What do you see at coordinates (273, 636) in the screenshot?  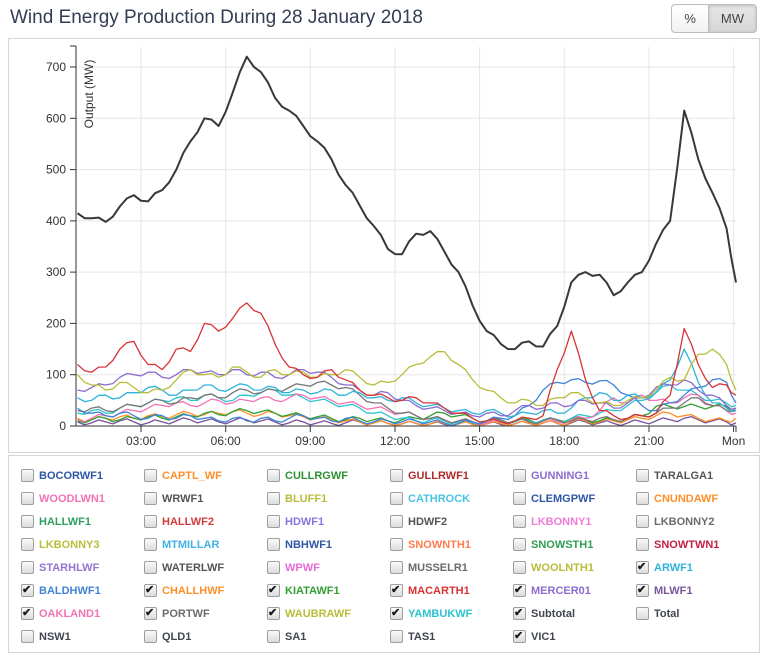 I see `legend-checkbox-SA1` at bounding box center [273, 636].